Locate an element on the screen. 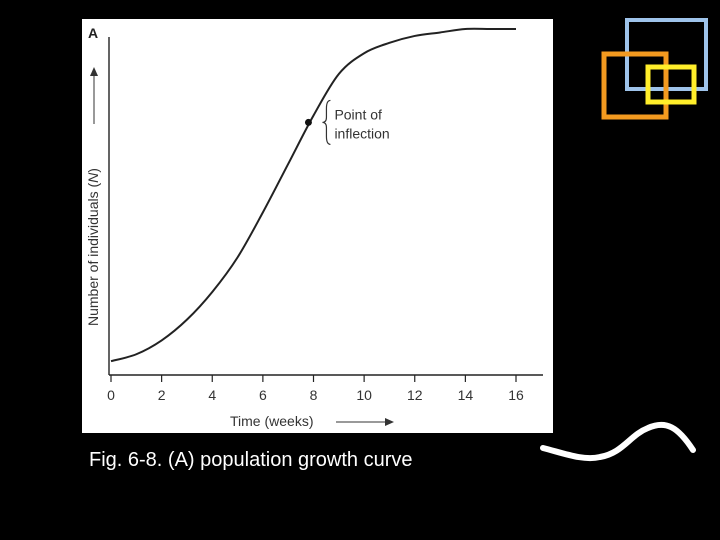 This screenshot has height=540, width=720. x-tick-label: 6 is located at coordinates (263, 395).